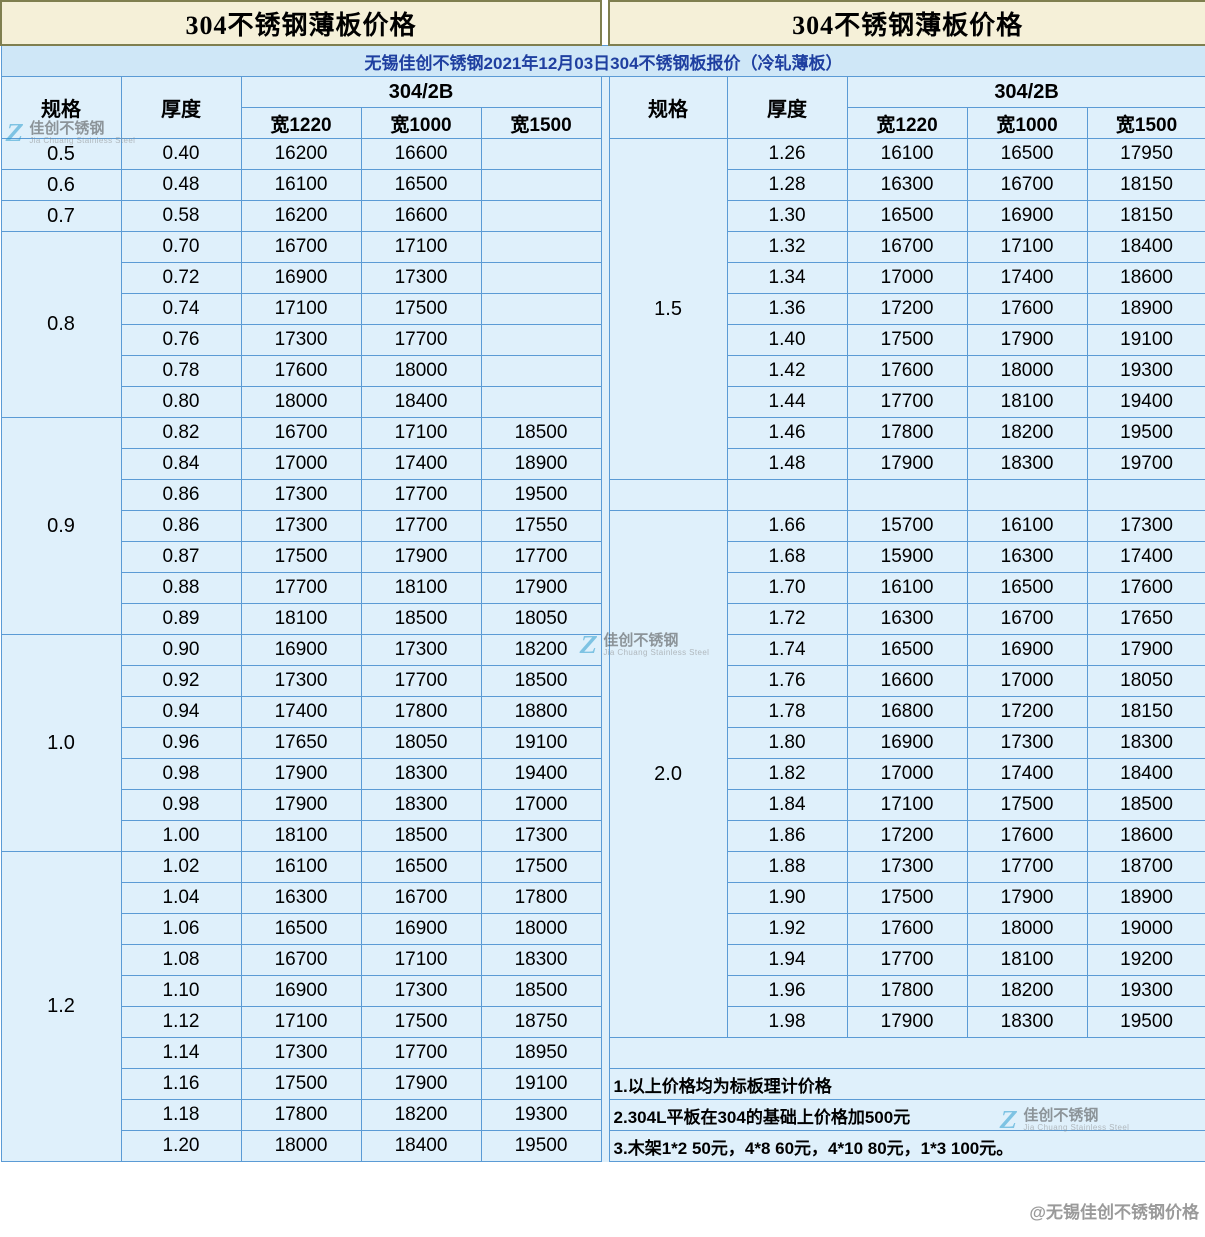  I want to click on thickness-cell: 0.96, so click(181, 743).